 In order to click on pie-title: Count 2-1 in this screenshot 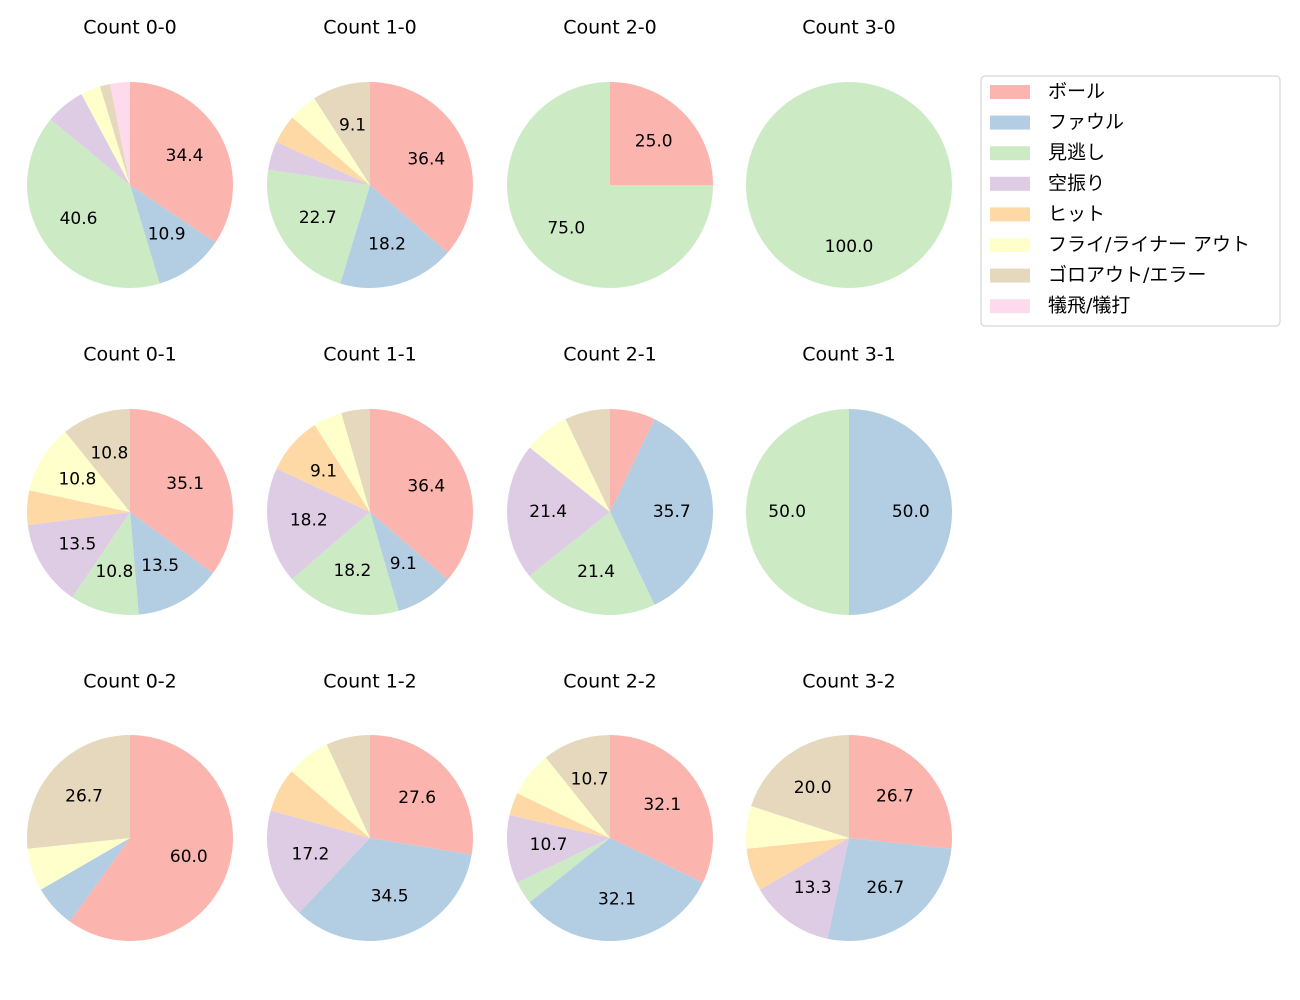, I will do `click(610, 355)`.